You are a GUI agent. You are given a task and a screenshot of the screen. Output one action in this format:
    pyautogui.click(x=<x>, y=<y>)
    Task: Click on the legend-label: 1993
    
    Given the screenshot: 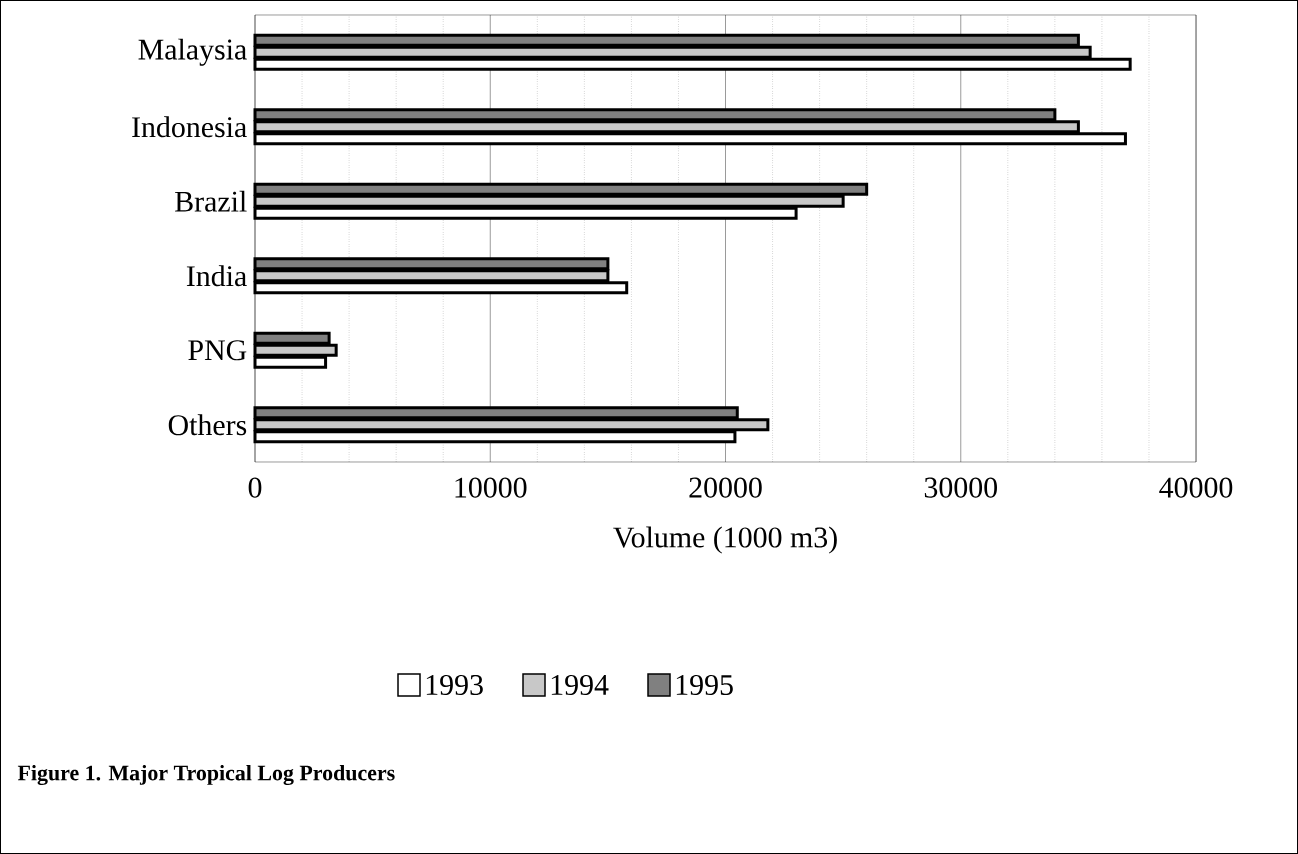 What is the action you would take?
    pyautogui.click(x=454, y=685)
    